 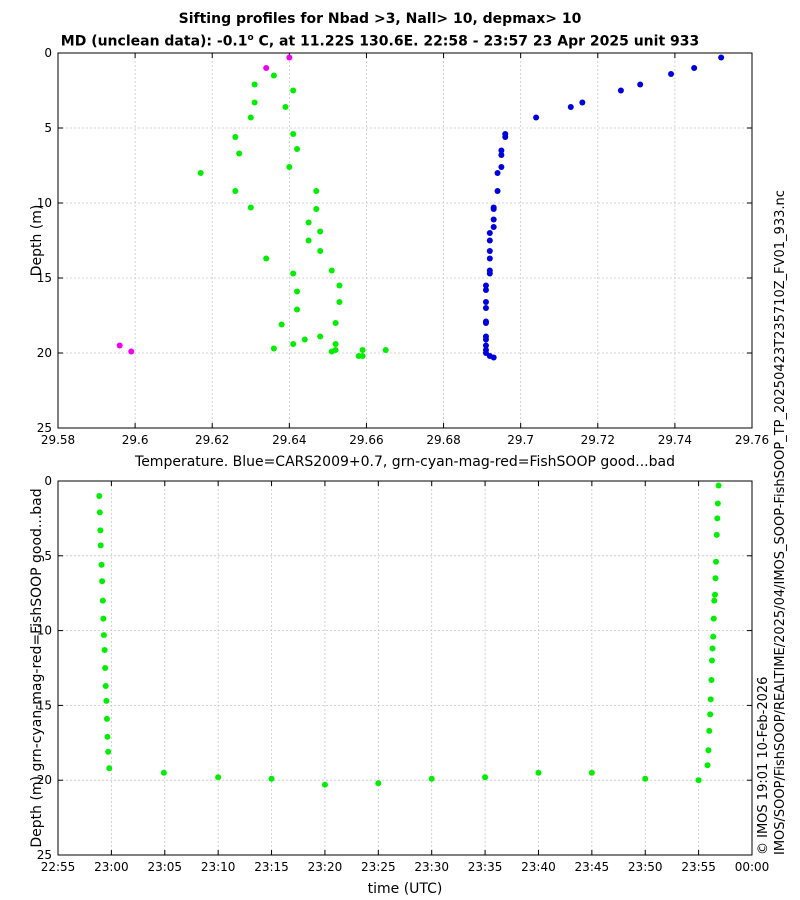 What do you see at coordinates (164, 867) in the screenshot?
I see `x-tick-label: 23:05` at bounding box center [164, 867].